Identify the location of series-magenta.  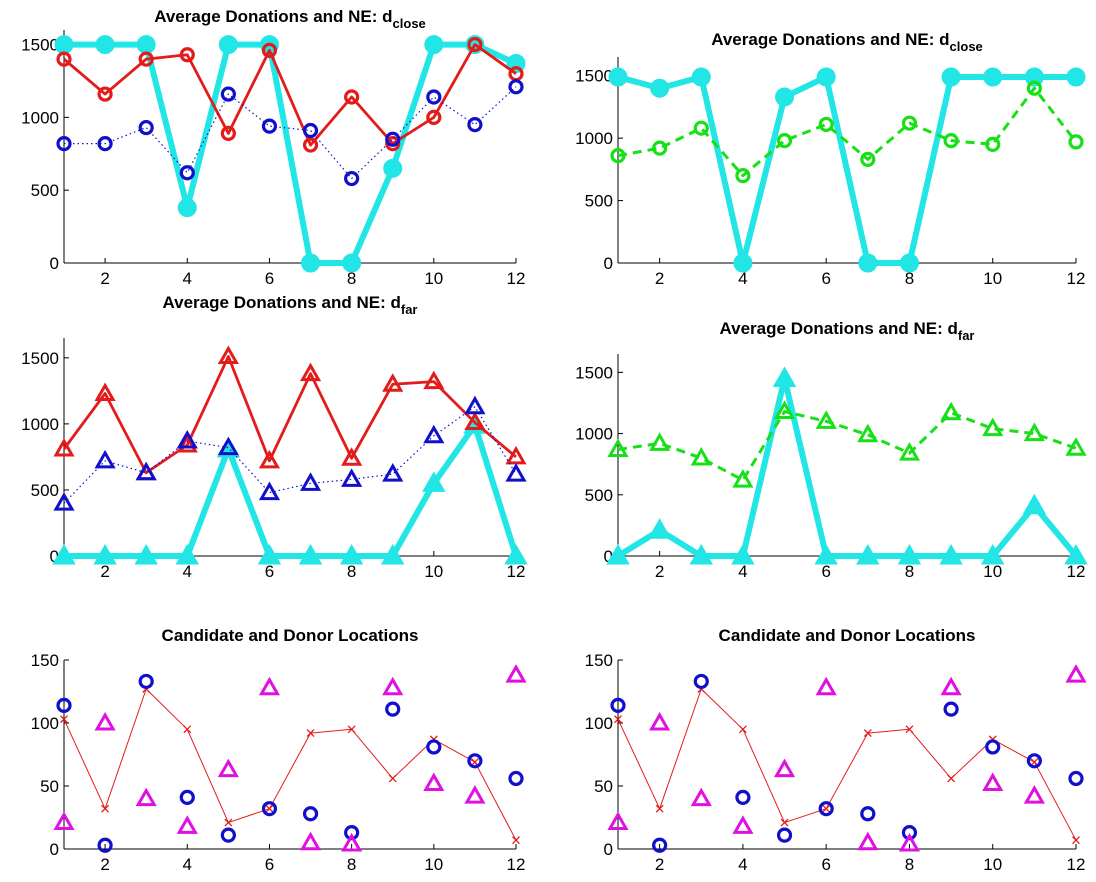
(290, 758).